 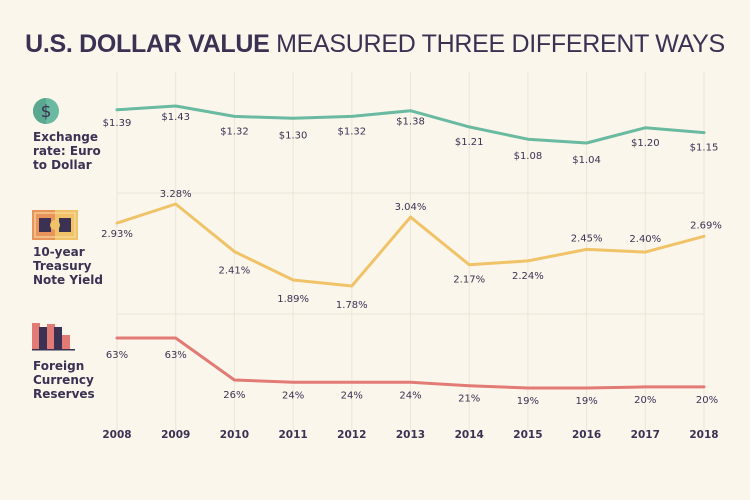 What do you see at coordinates (64, 394) in the screenshot?
I see `label-line: Reserves` at bounding box center [64, 394].